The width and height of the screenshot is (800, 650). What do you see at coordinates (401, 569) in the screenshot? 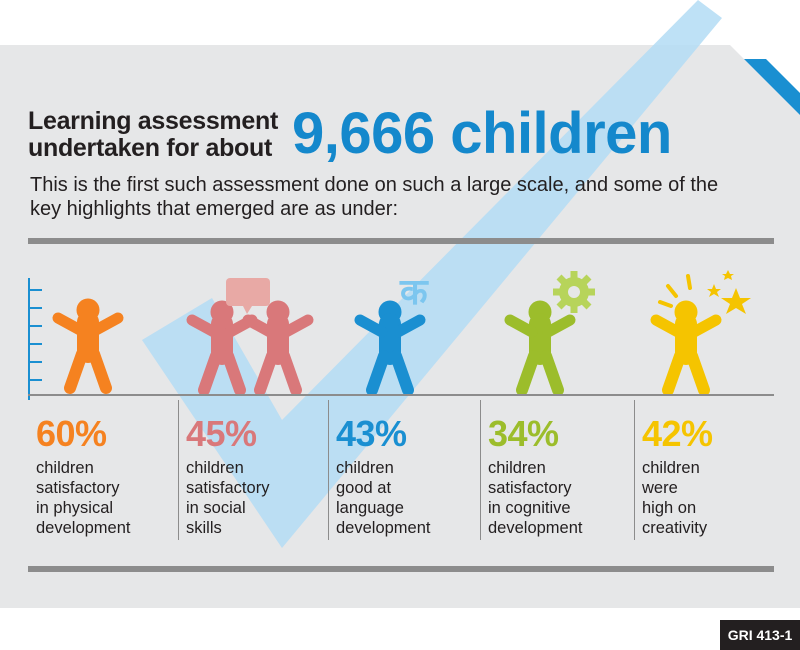
I see `bottom-divider` at bounding box center [401, 569].